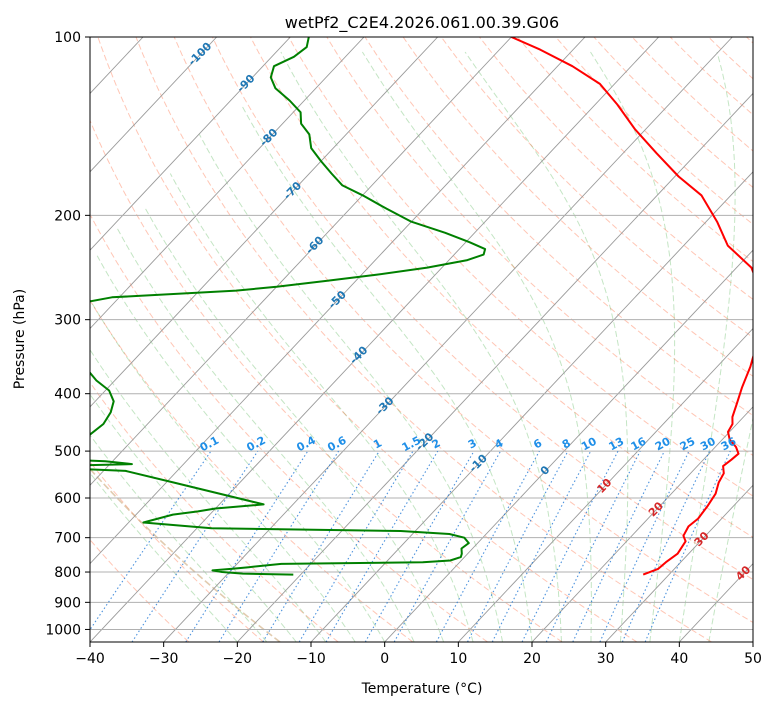 This screenshot has width=775, height=708. I want to click on reference-adiabat-line, so click(185, 554).